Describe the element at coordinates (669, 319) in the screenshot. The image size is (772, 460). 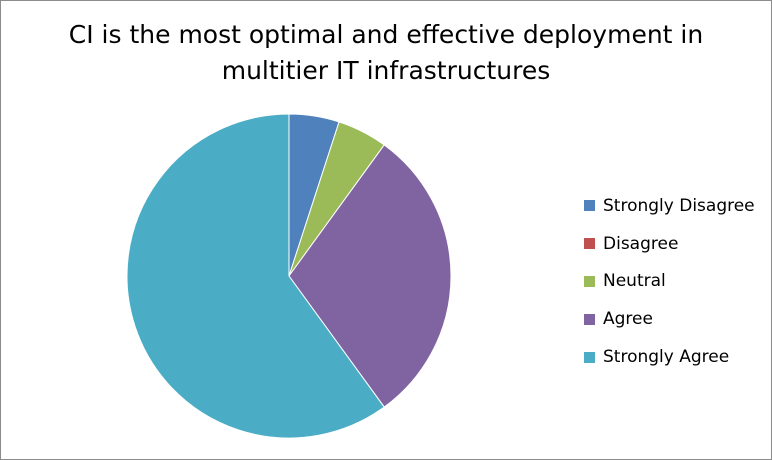
I see `legend-item-agree: Agree` at that location.